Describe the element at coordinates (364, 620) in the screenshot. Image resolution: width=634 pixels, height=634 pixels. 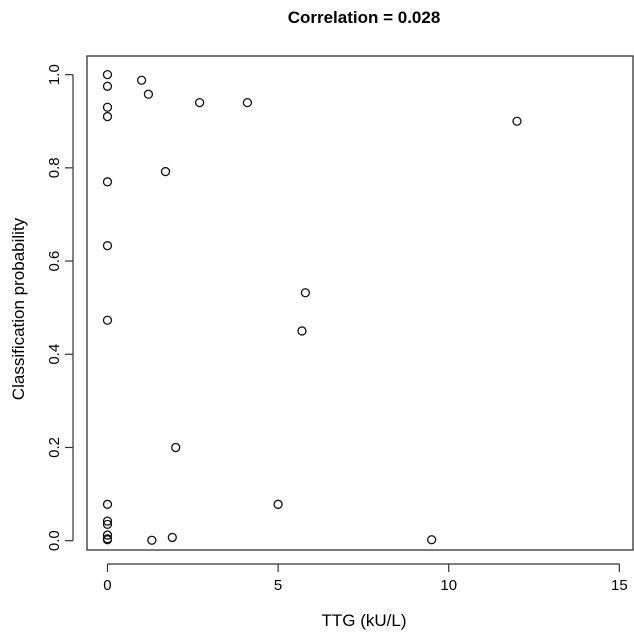
I see `x-axis-label: TTG (kU/L)` at that location.